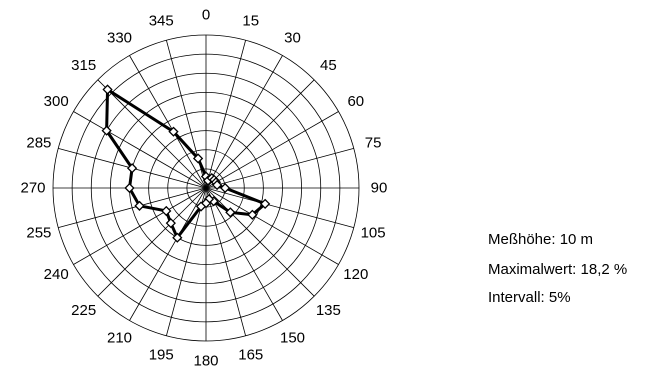 This screenshot has width=655, height=378. I want to click on direction-tick-label: 285, so click(38, 143).